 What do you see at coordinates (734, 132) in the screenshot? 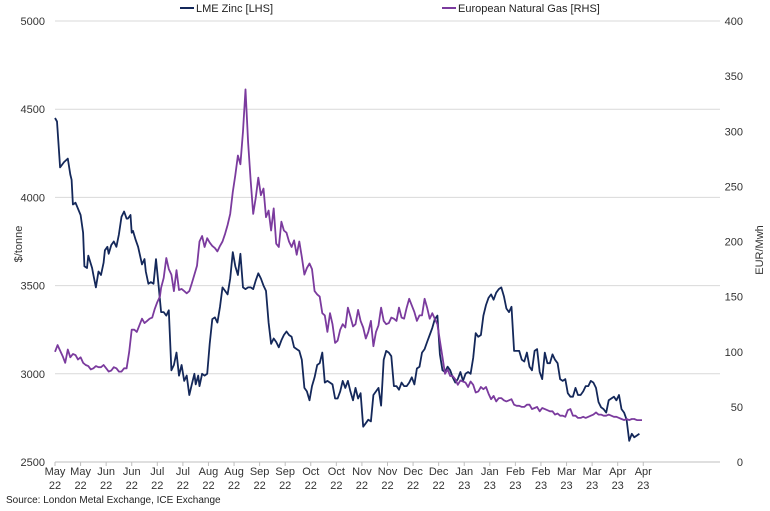
I see `right-tick-label: 300` at bounding box center [734, 132].